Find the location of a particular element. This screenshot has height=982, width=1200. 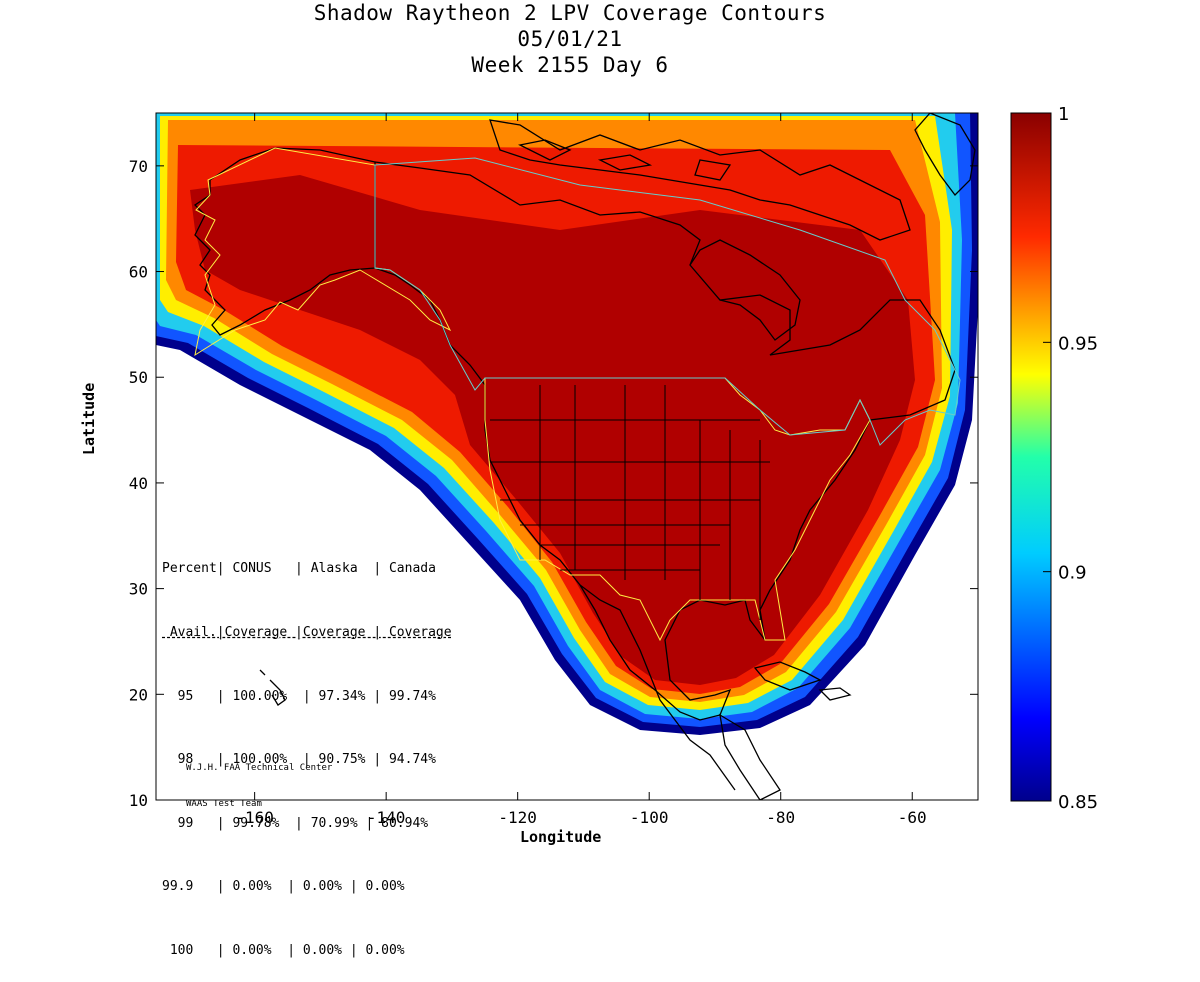

colorbar-tick-label: 0.95 is located at coordinates (1078, 343).